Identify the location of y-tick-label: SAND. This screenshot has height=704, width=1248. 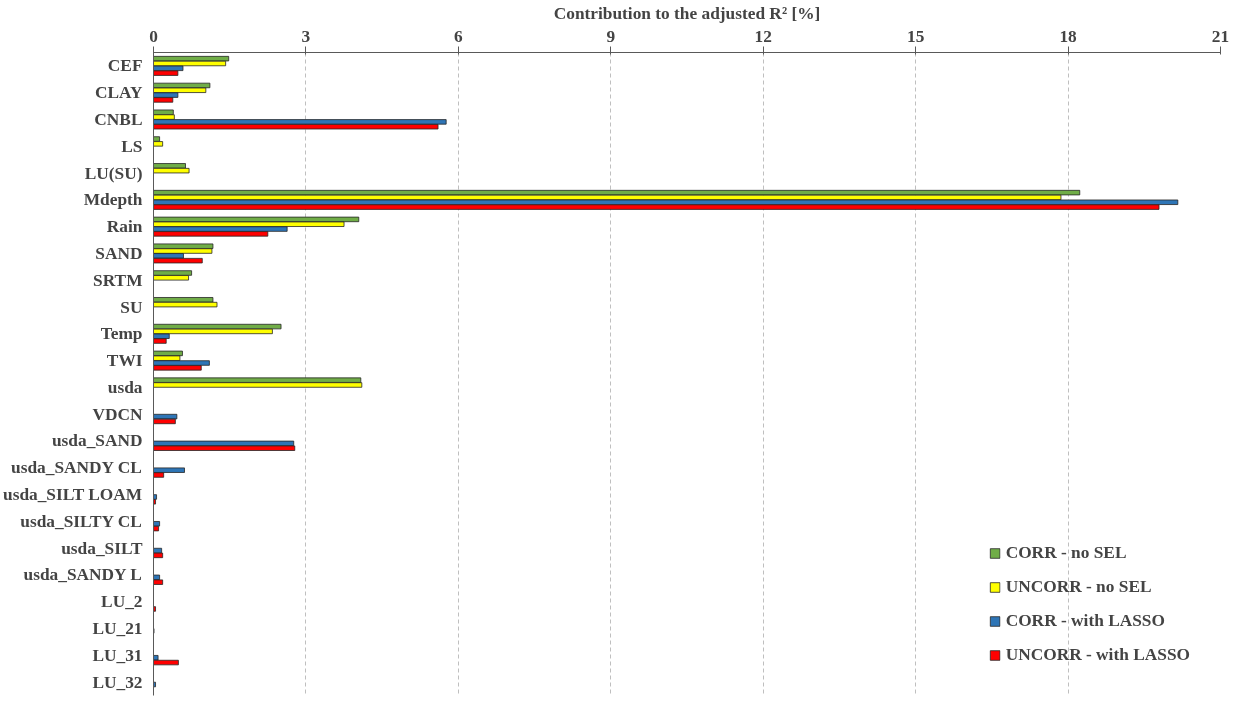
(119, 253).